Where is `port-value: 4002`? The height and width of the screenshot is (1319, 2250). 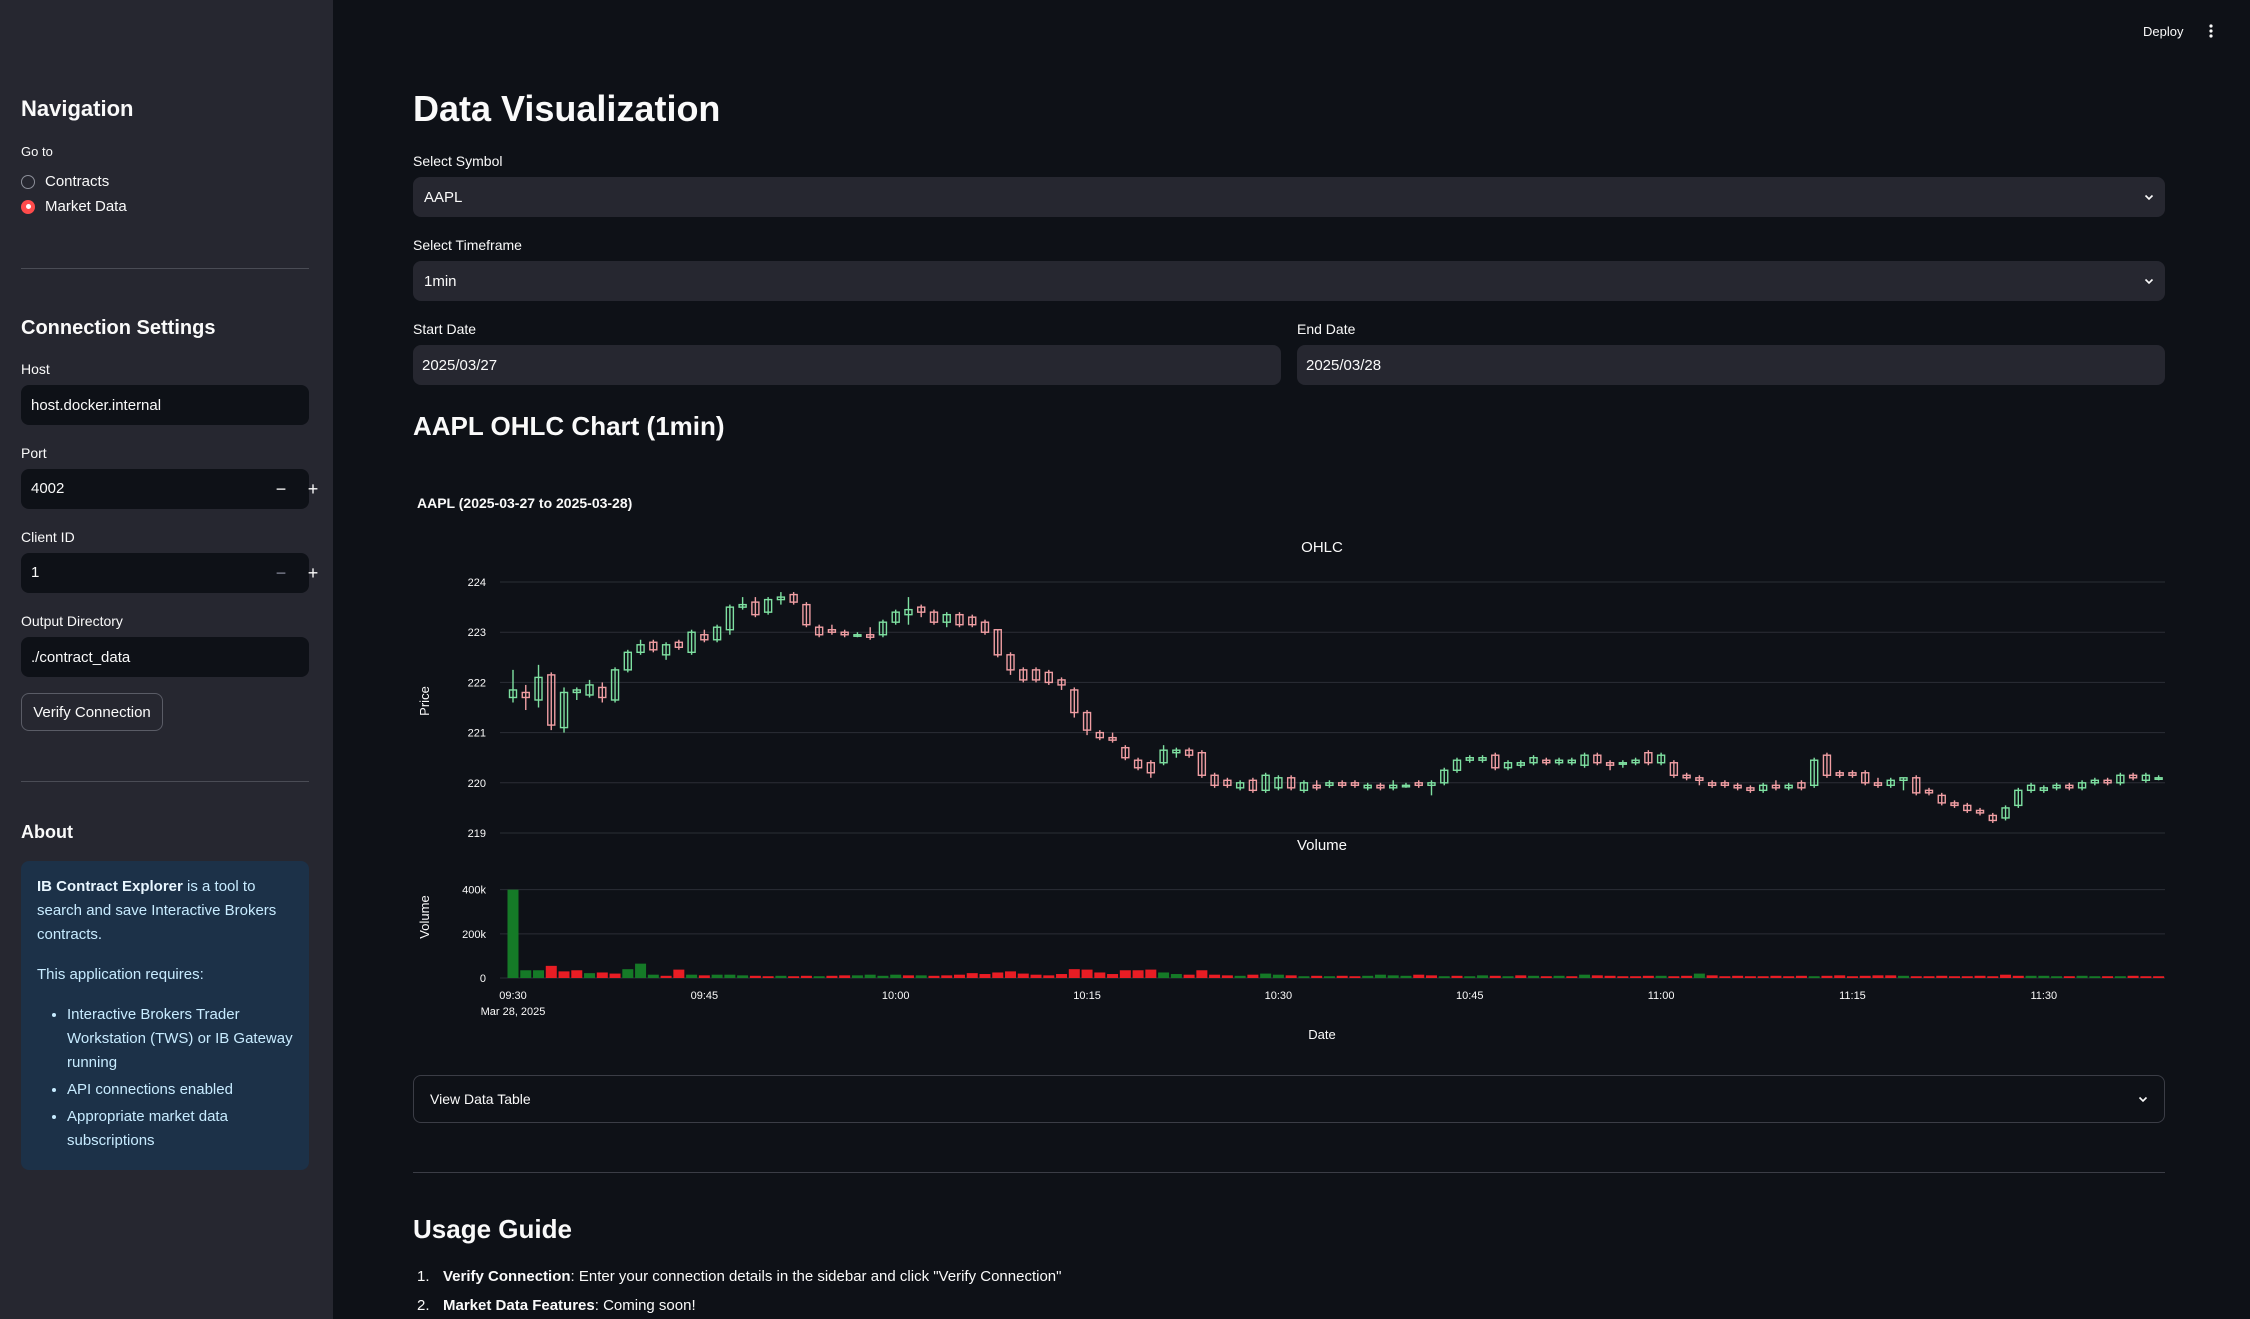 port-value: 4002 is located at coordinates (48, 488).